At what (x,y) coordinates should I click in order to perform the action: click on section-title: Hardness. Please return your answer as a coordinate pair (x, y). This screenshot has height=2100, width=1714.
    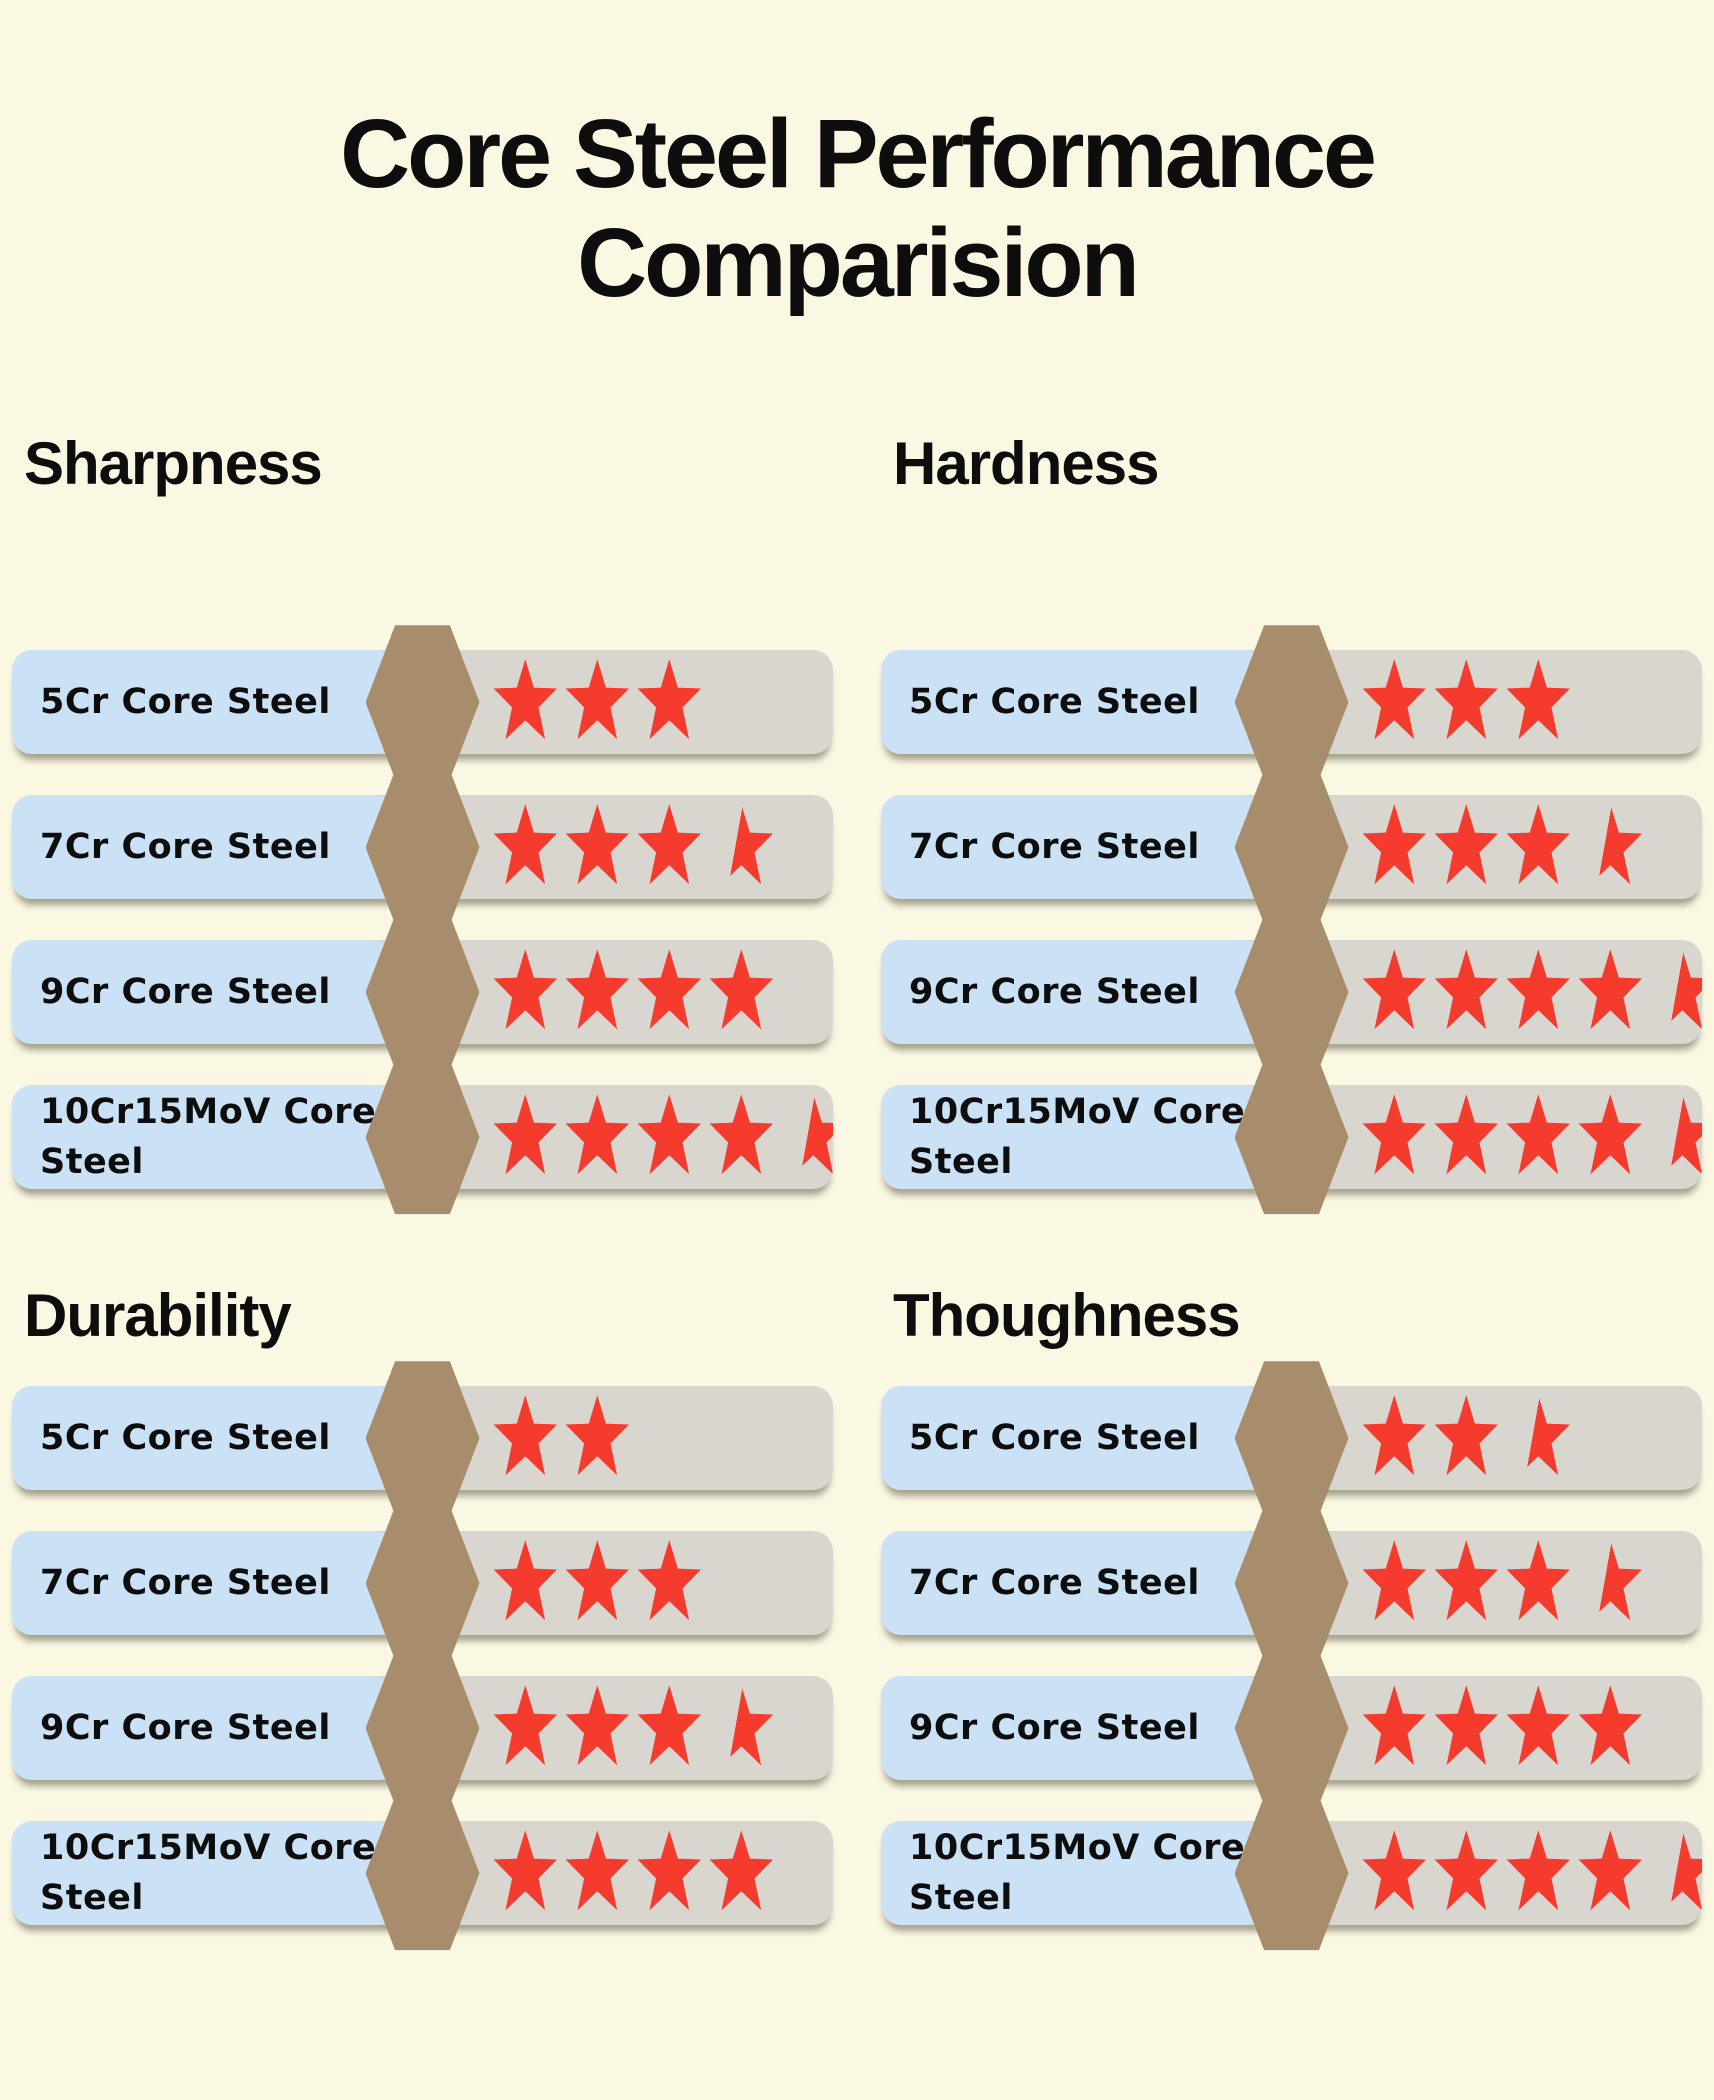
    Looking at the image, I should click on (1026, 464).